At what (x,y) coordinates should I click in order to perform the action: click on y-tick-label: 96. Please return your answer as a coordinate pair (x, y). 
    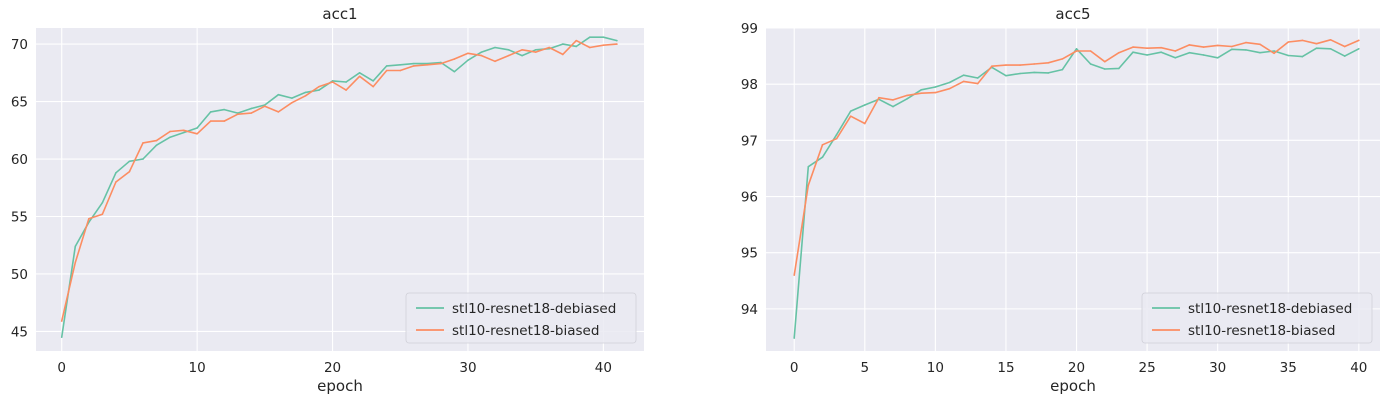
    Looking at the image, I should click on (749, 198).